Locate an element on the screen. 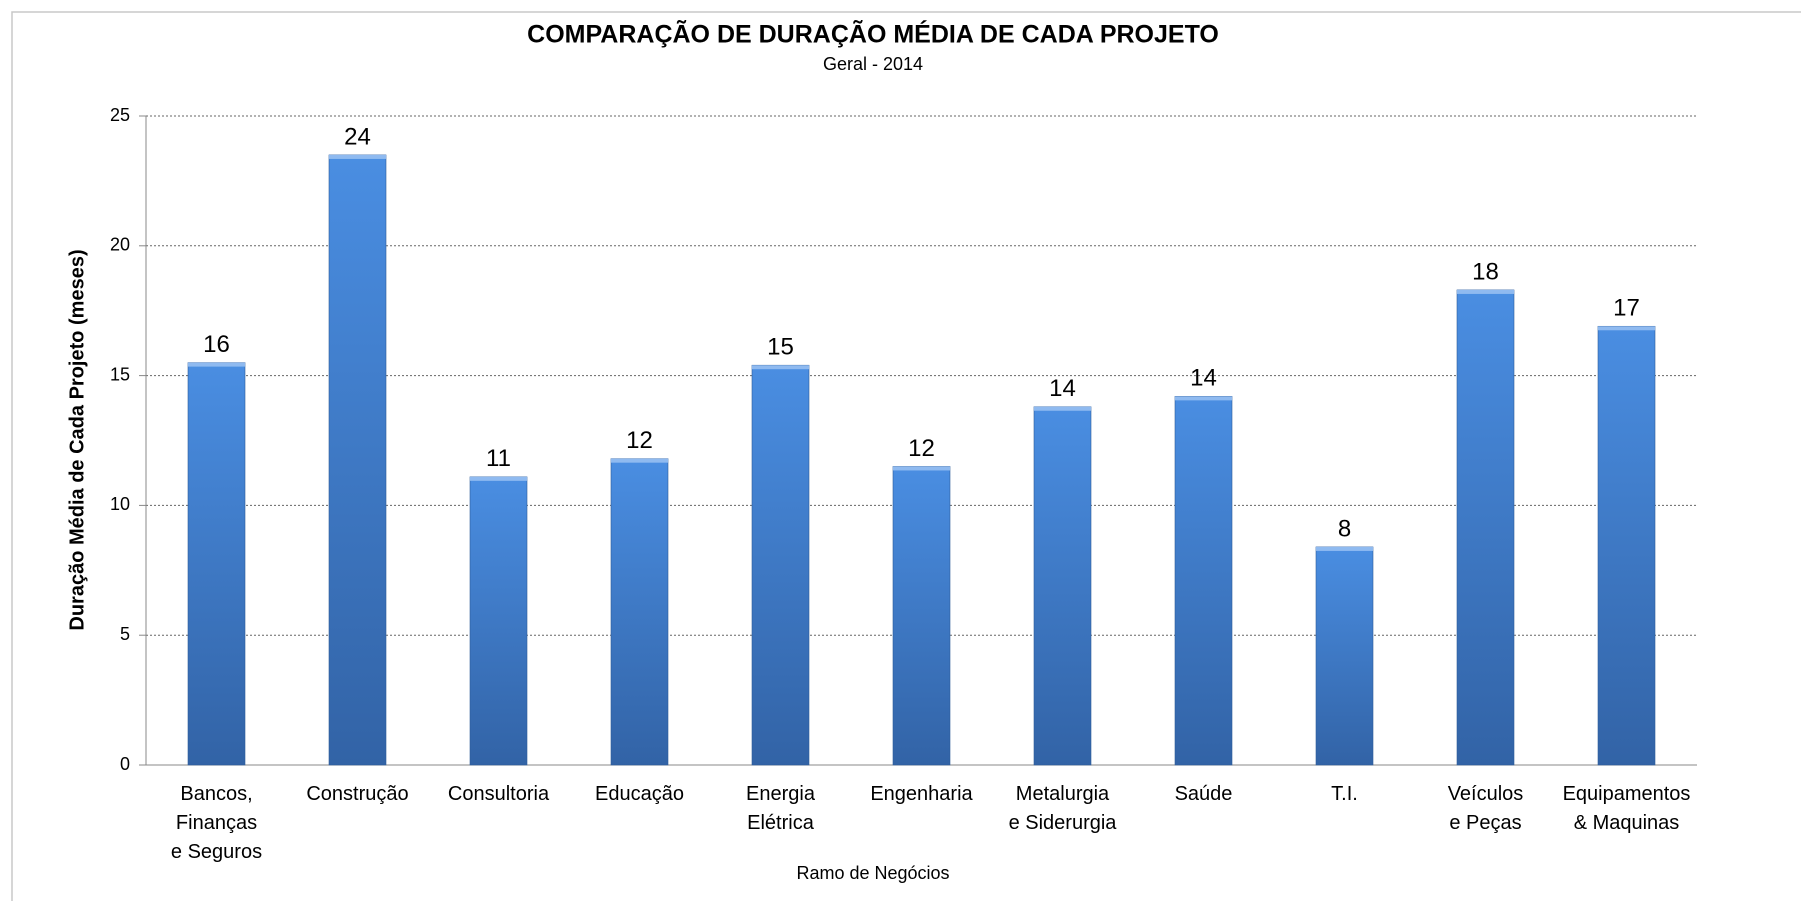 The image size is (1801, 901). y-tick-label: 15 is located at coordinates (120, 374).